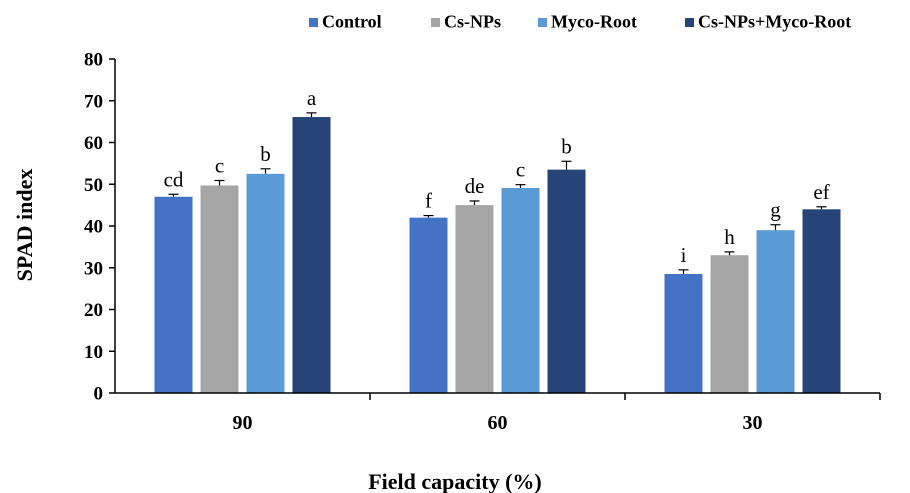 This screenshot has width=910, height=493. I want to click on legend: Control Cs-NPs Myco-Root Cs-NPs+Myco-Root, so click(580, 22).